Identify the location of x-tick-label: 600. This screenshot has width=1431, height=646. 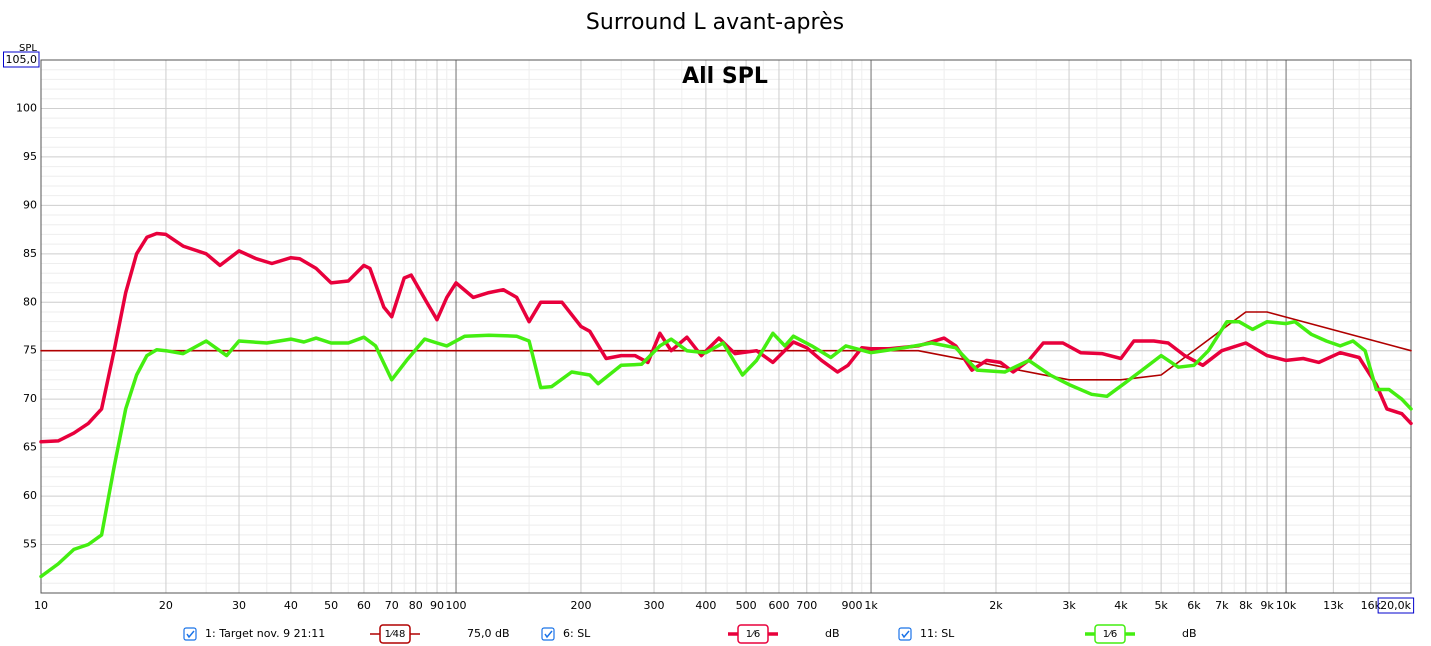
(778, 605).